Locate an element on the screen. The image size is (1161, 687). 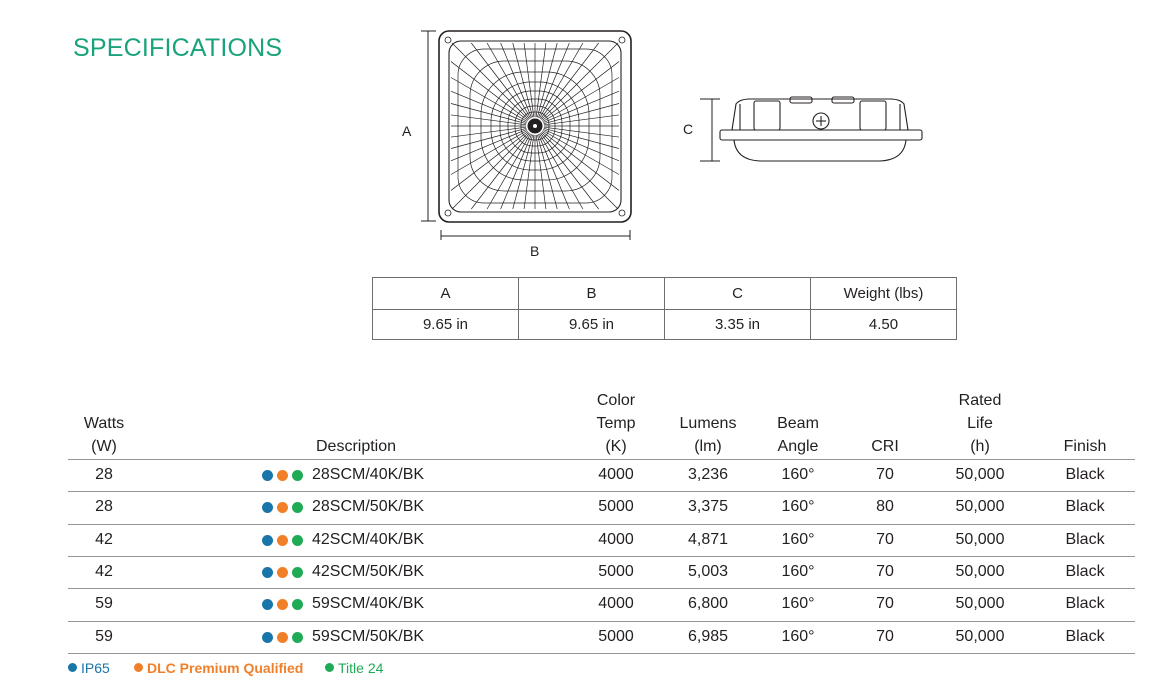
dimensions-header-c: C is located at coordinates (737, 293).